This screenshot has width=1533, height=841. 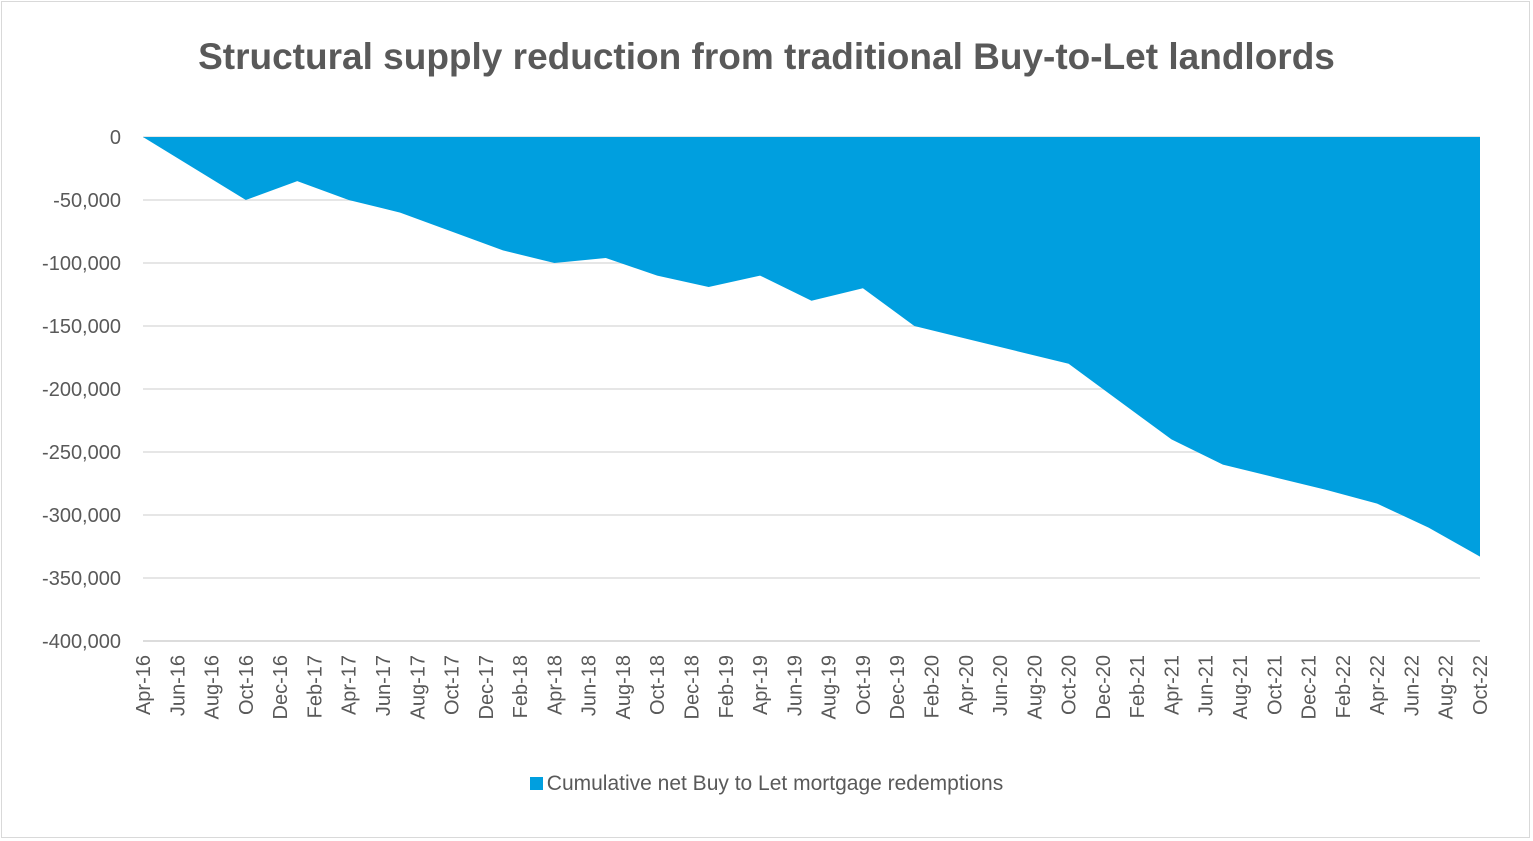 I want to click on x-tick-label: Aug-22, so click(x=1447, y=687).